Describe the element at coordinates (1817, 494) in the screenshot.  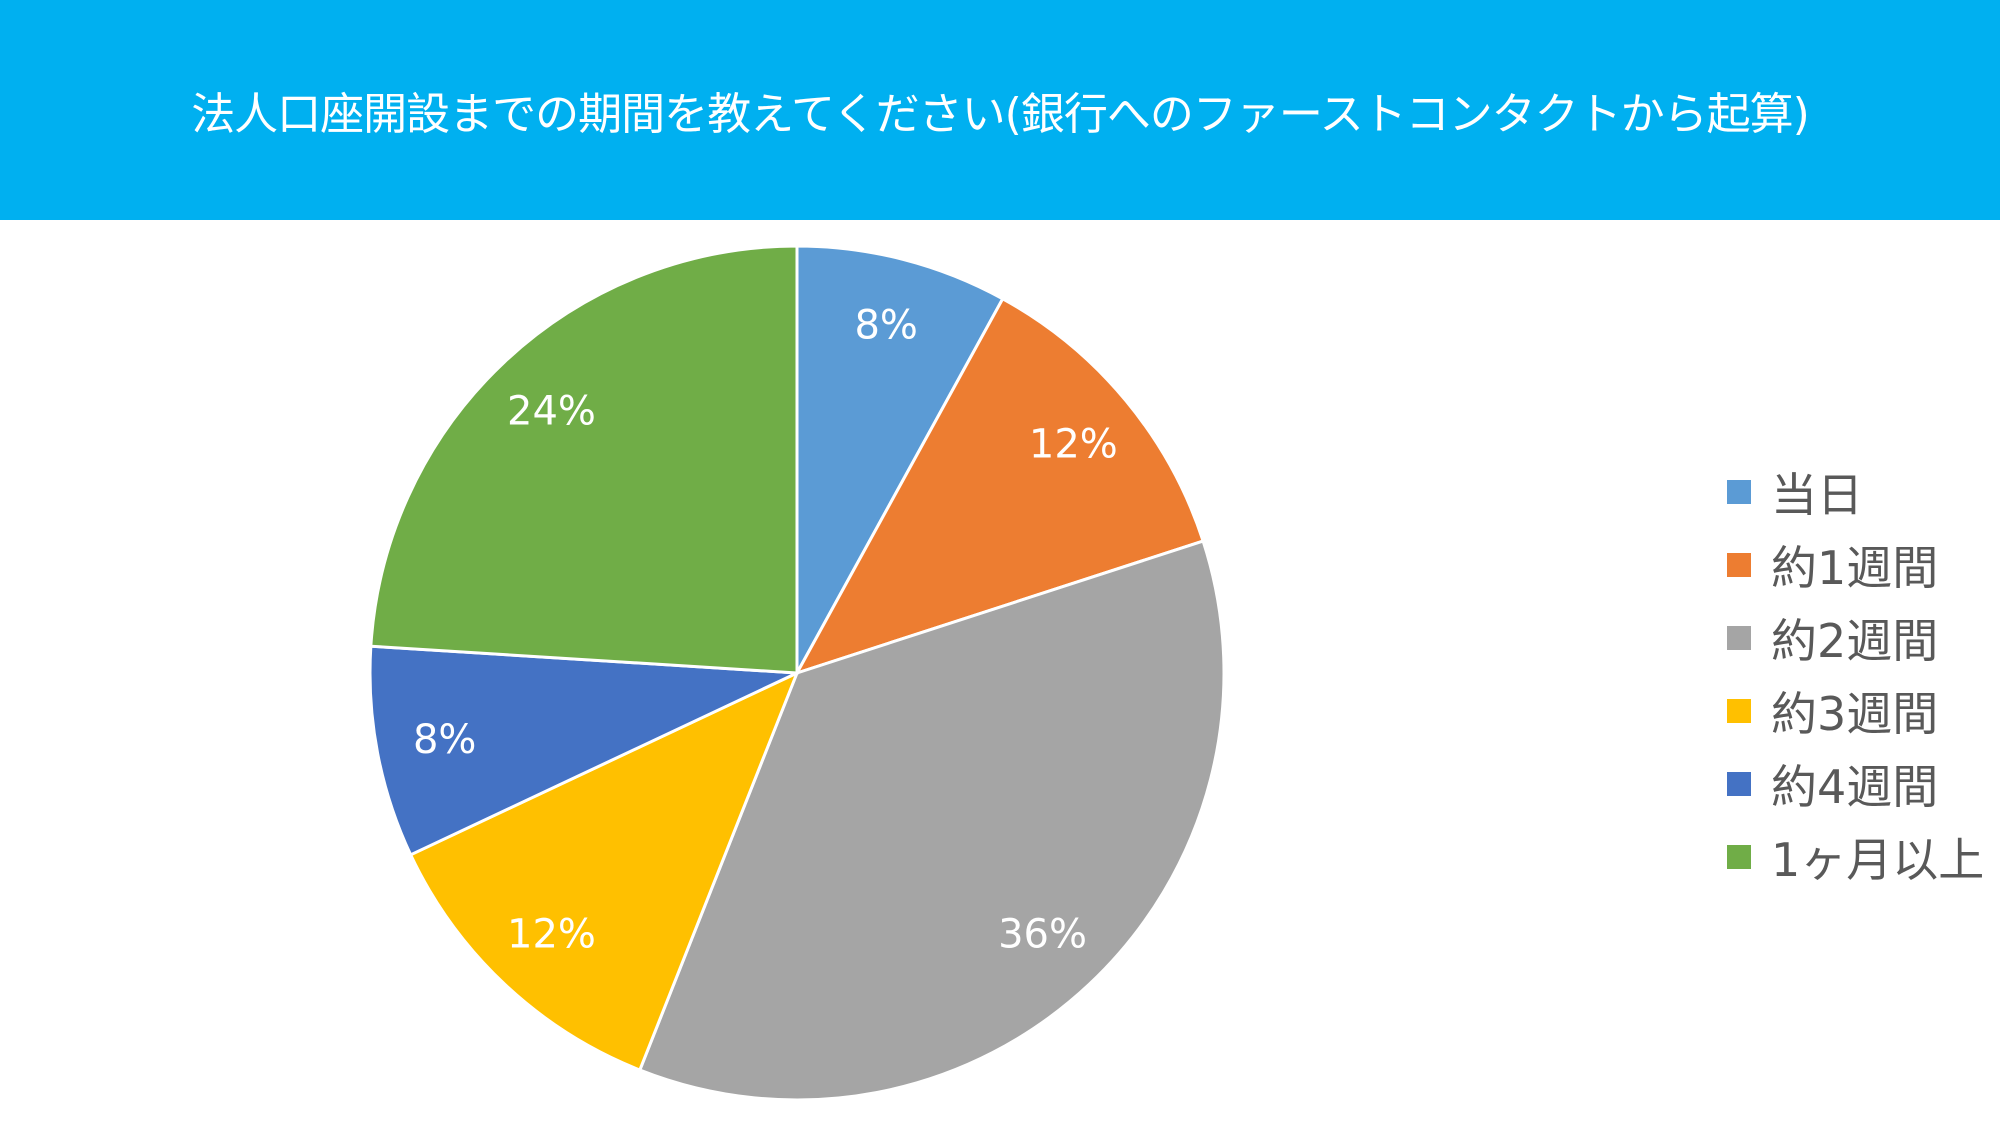
I see `legend-label: 当日` at that location.